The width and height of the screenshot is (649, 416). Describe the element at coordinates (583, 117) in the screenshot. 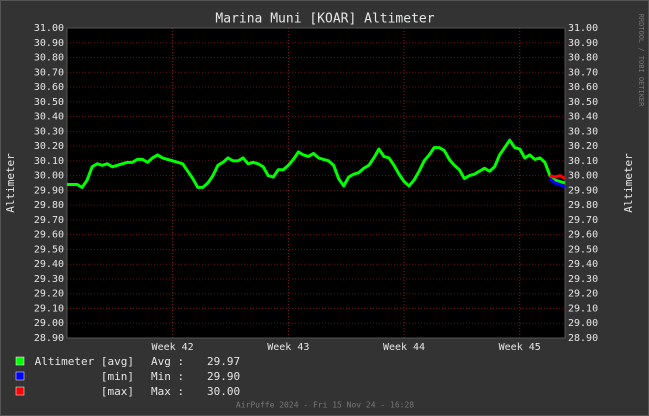

I see `y2-tick-label: 30.40` at that location.